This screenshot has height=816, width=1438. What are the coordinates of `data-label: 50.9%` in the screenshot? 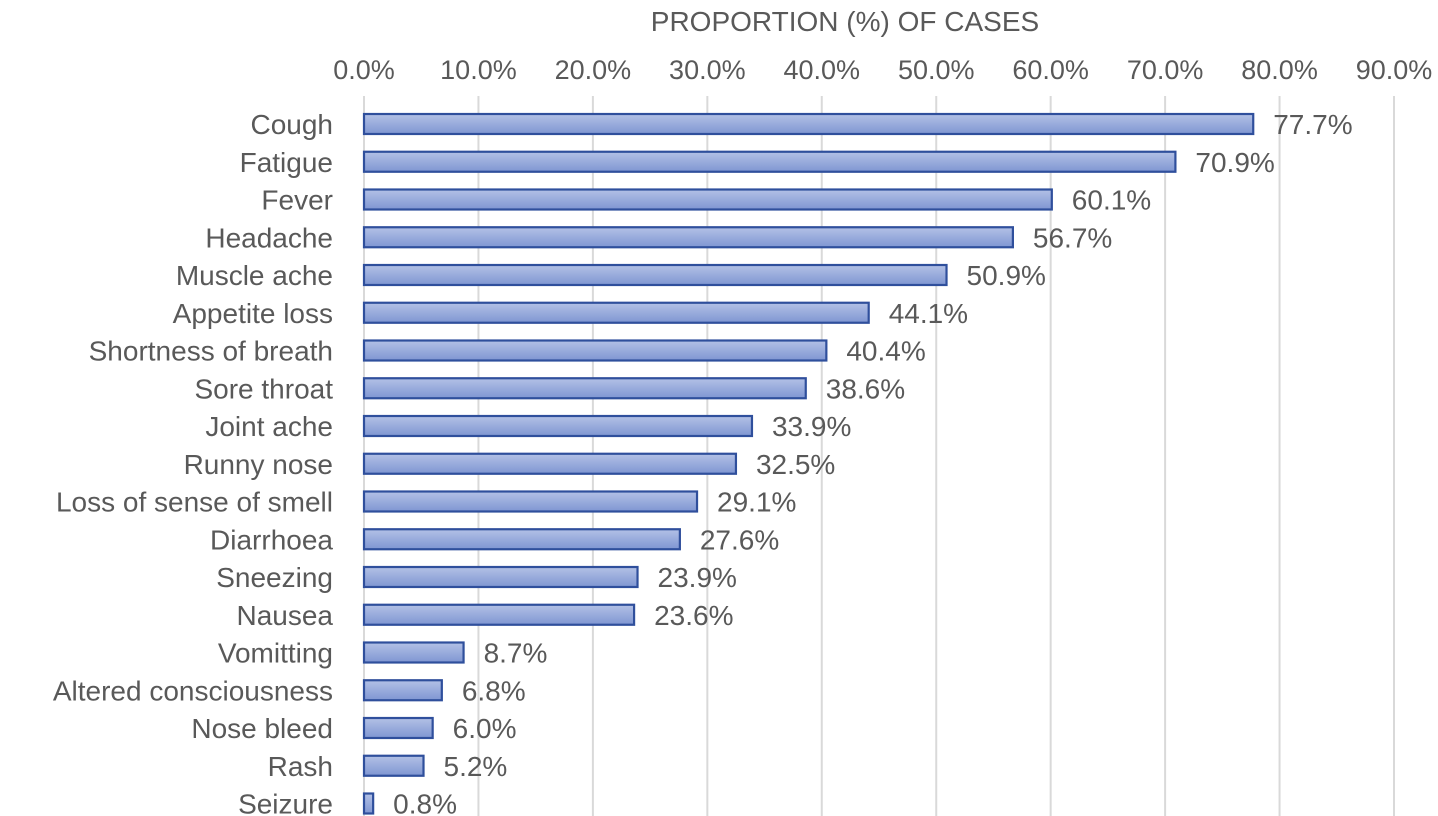 It's located at (1006, 275).